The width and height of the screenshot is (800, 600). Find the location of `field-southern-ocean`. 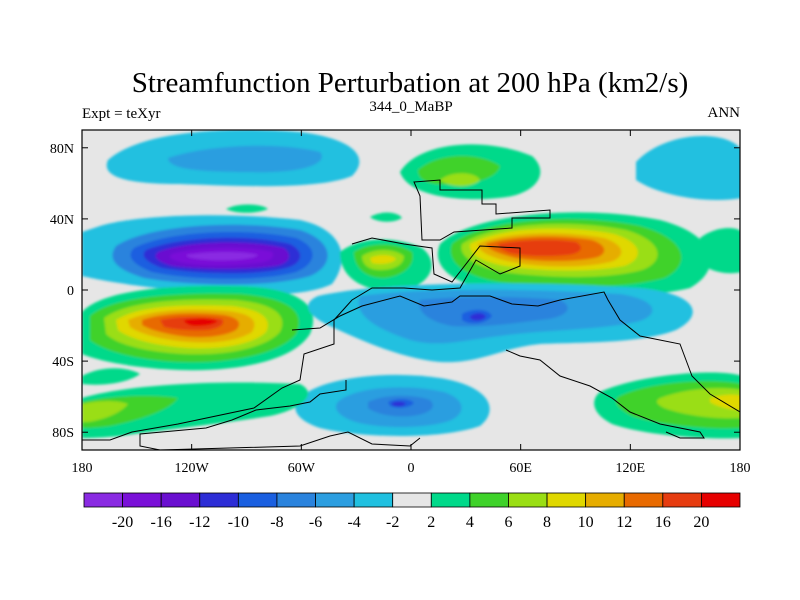

field-southern-ocean is located at coordinates (411, 405).